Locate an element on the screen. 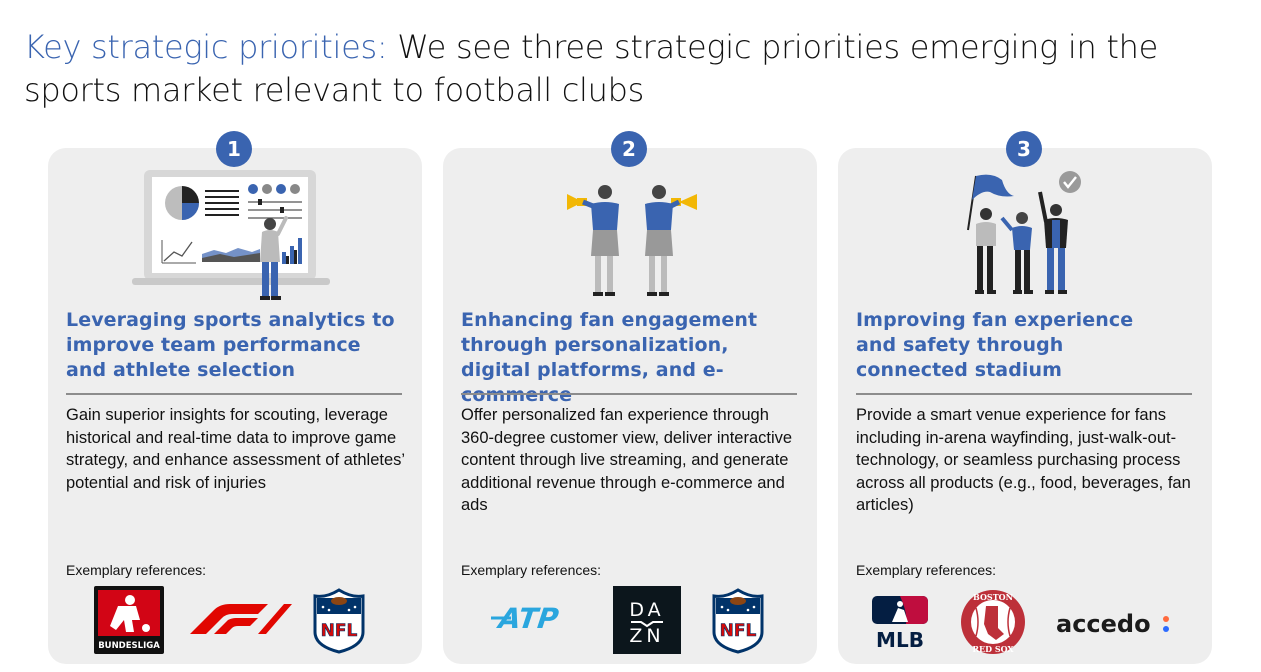  accedo-logo: accedo is located at coordinates (1112, 624).